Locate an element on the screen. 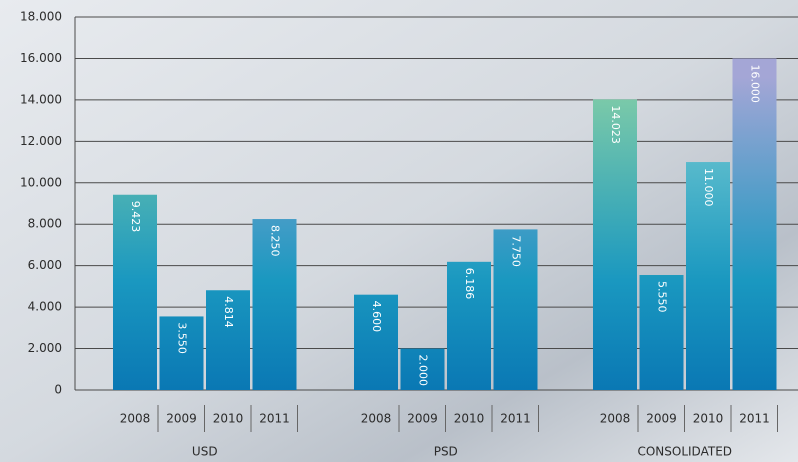 The height and width of the screenshot is (462, 798). y-tick-label: 12.000 is located at coordinates (41, 141).